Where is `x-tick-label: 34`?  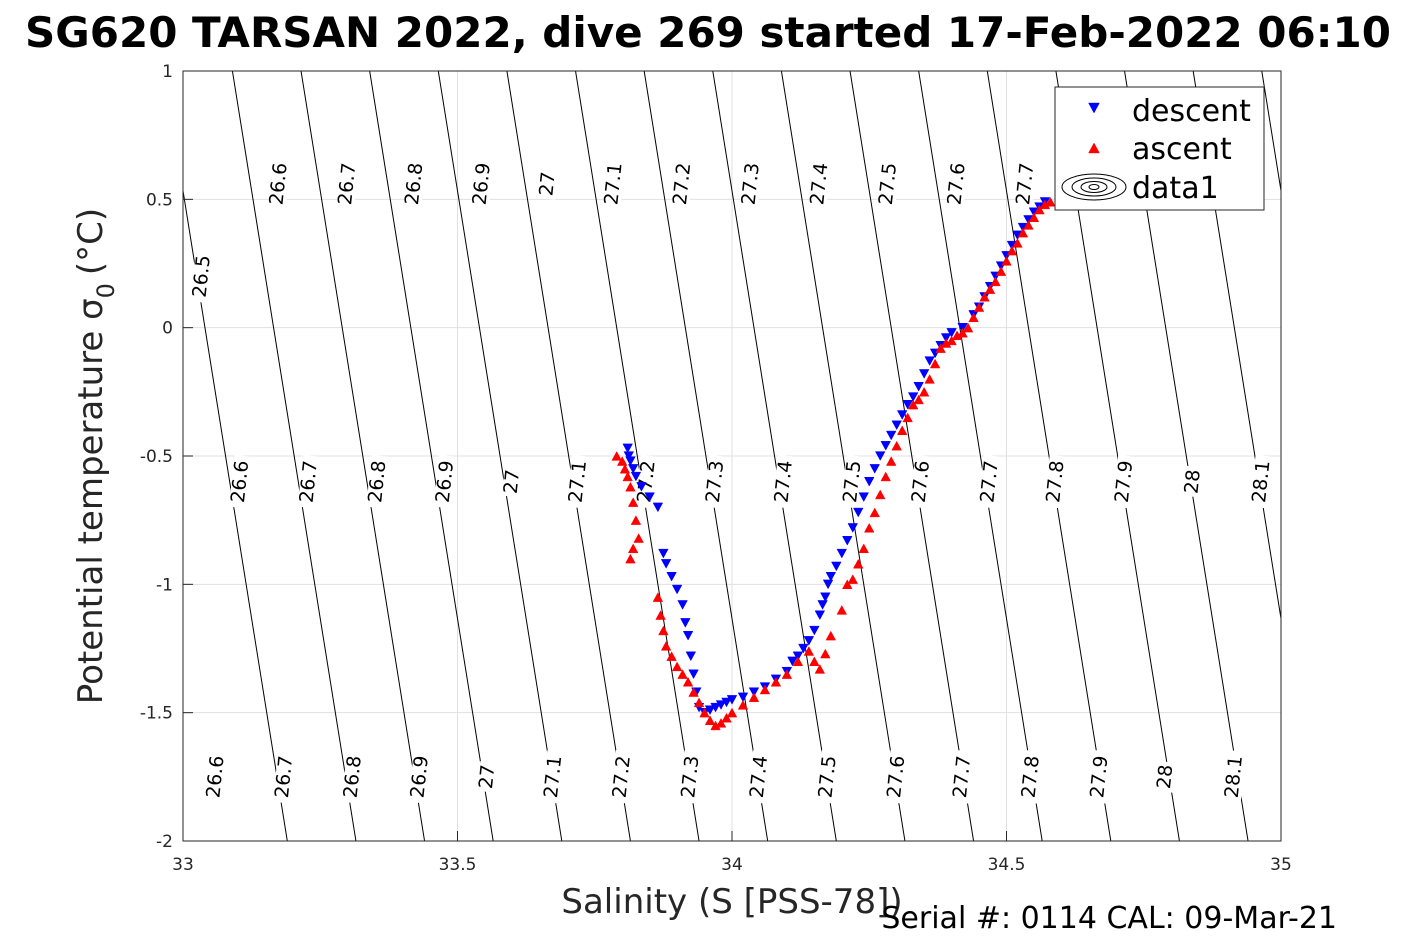
x-tick-label: 34 is located at coordinates (732, 865).